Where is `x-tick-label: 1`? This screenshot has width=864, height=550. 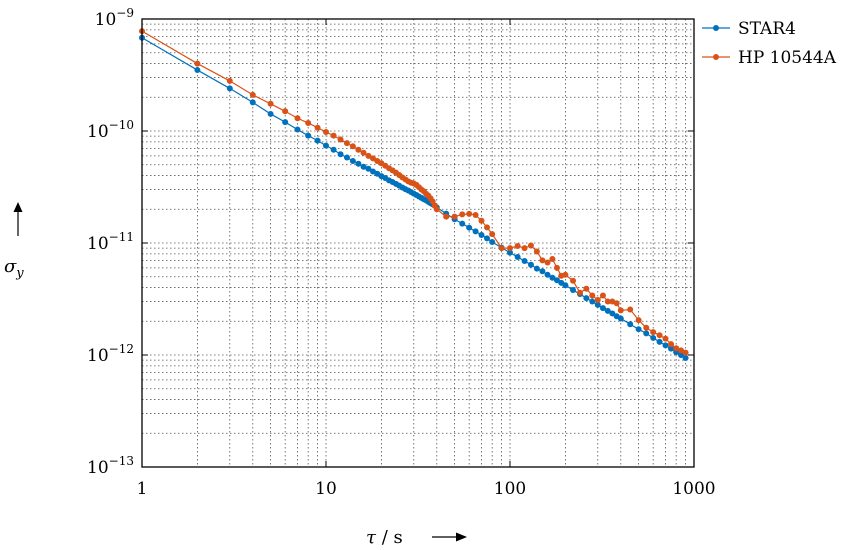
x-tick-label: 1 is located at coordinates (142, 489).